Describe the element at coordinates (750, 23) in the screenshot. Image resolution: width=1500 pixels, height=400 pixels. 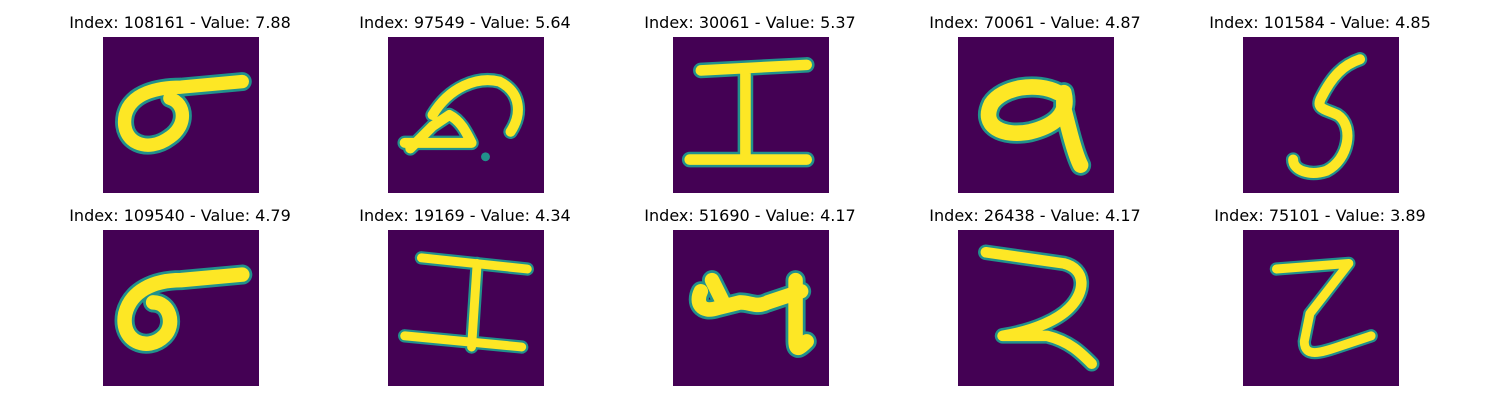
I see `panel-title: Index: 30061 - Value: 5.37` at that location.